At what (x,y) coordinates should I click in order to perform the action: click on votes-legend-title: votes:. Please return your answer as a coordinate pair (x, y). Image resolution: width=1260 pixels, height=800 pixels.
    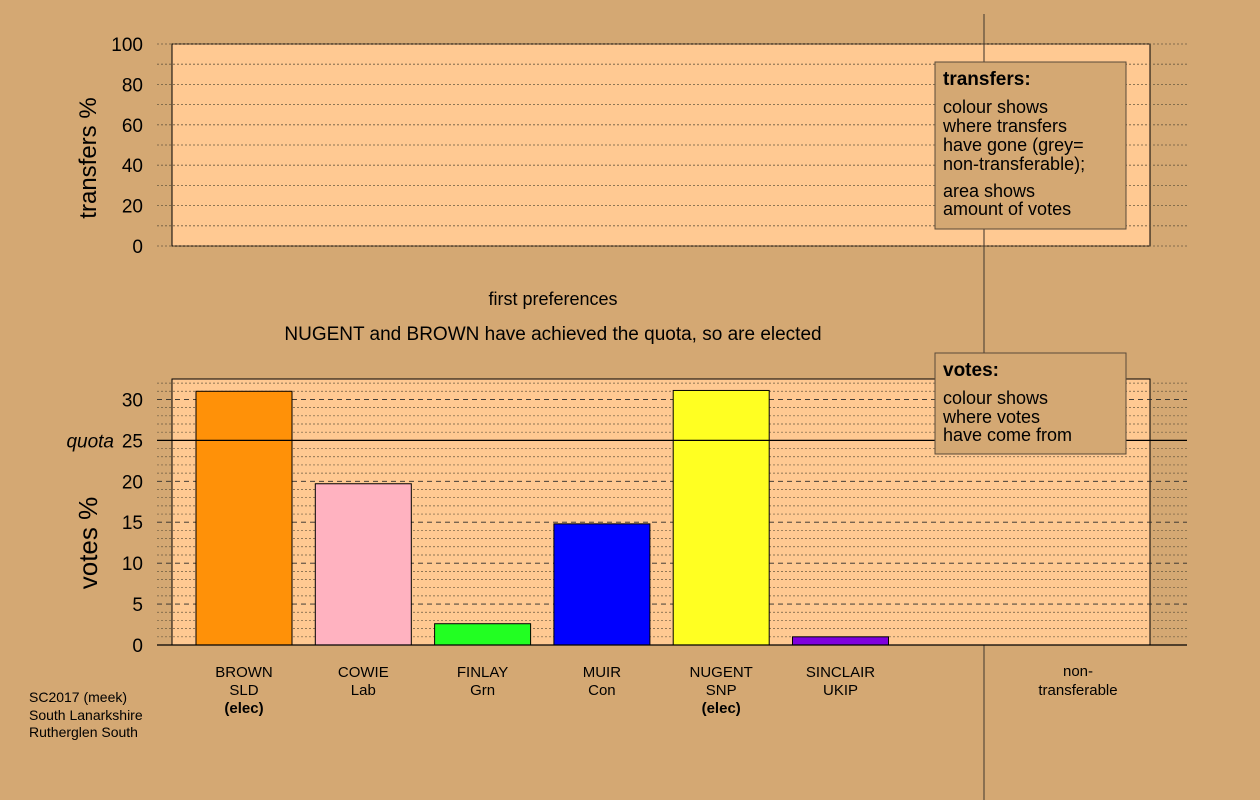
    Looking at the image, I should click on (971, 370).